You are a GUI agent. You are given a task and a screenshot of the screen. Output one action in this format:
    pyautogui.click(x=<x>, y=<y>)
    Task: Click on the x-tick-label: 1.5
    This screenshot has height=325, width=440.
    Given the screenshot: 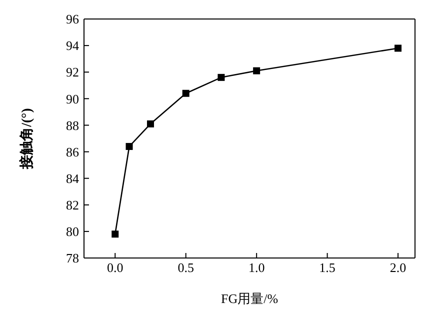 What is the action you would take?
    pyautogui.click(x=327, y=268)
    